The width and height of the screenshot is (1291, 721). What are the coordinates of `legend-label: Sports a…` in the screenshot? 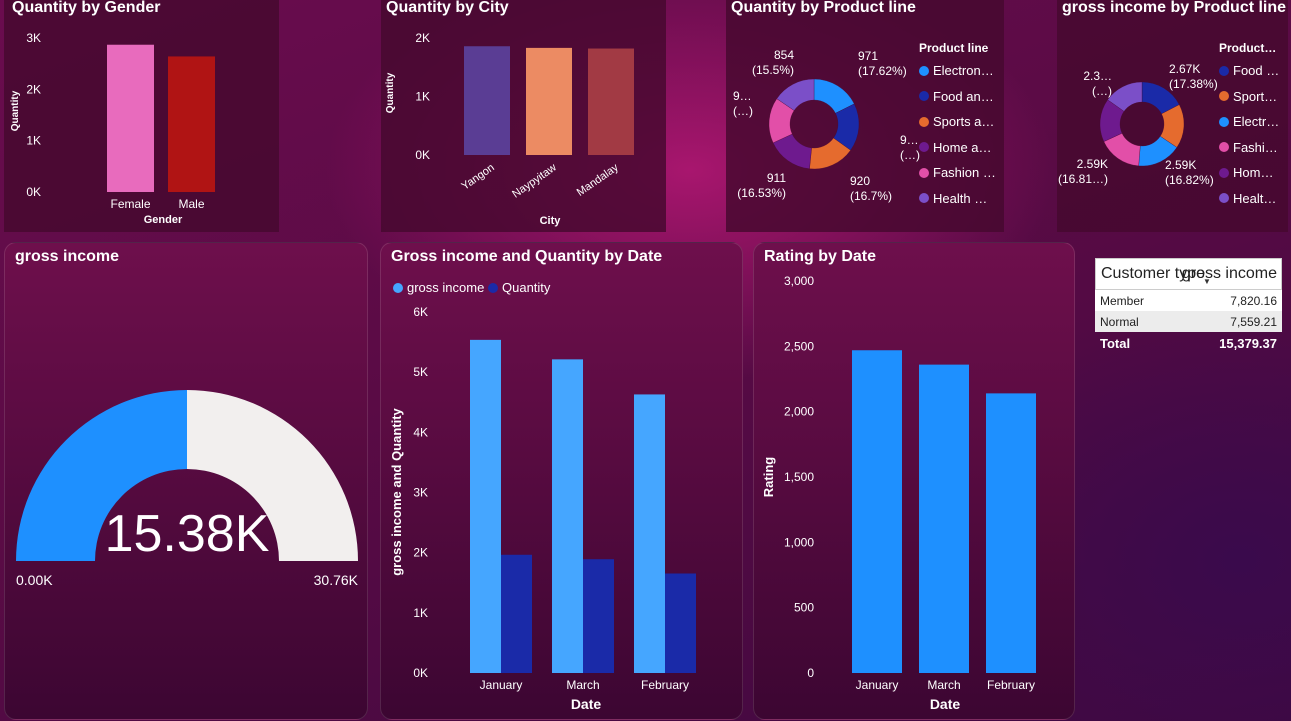 It's located at (964, 121).